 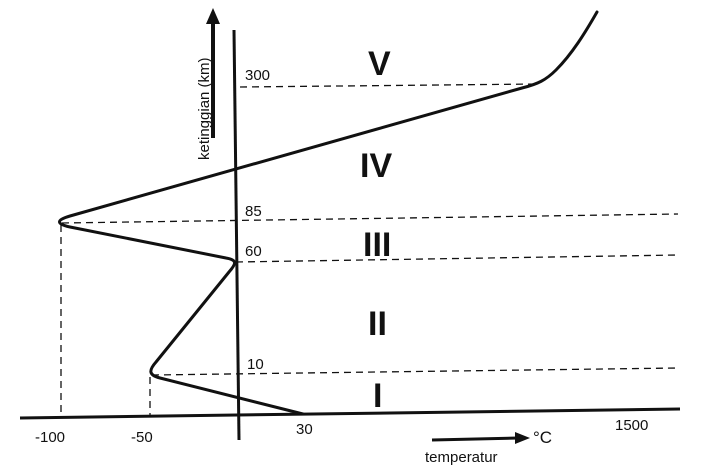 I want to click on temperature-label-minus-100: -100, so click(x=50, y=437).